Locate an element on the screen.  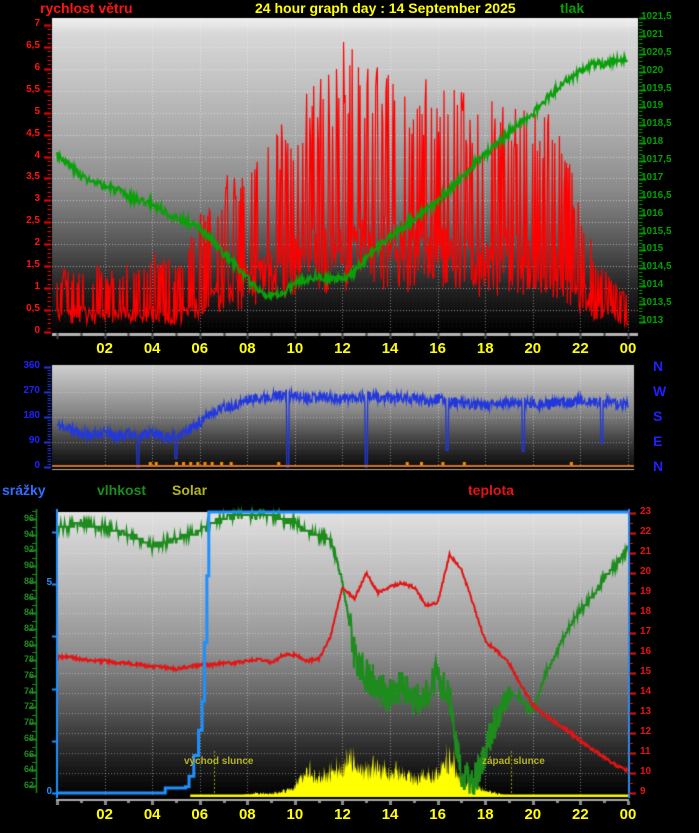
direction-tick-label: 360 is located at coordinates (31, 365).